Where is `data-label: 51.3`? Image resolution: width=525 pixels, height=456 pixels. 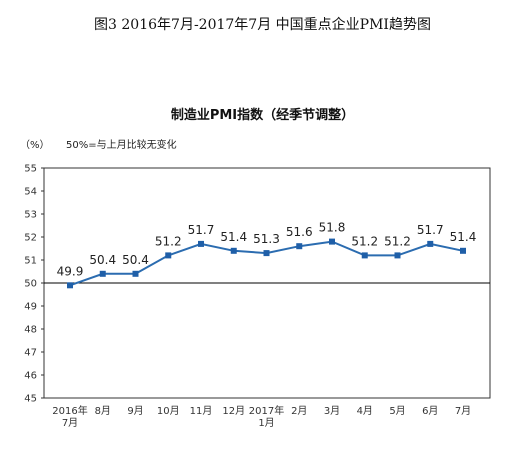
data-label: 51.3 is located at coordinates (266, 239).